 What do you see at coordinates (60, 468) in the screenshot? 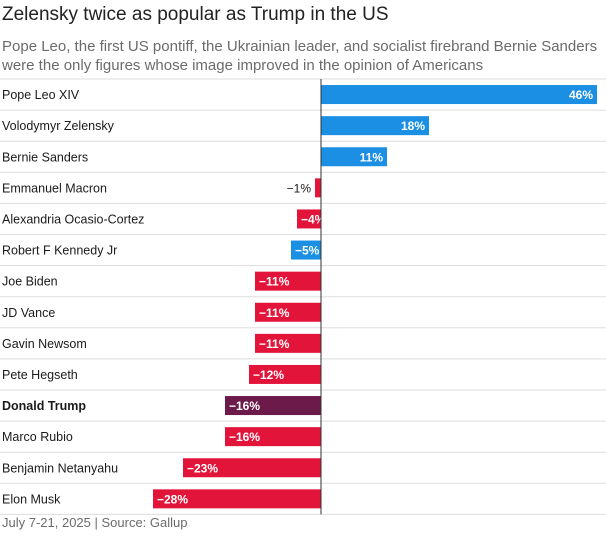
I see `category-label: Benjamin Netanyahu` at bounding box center [60, 468].